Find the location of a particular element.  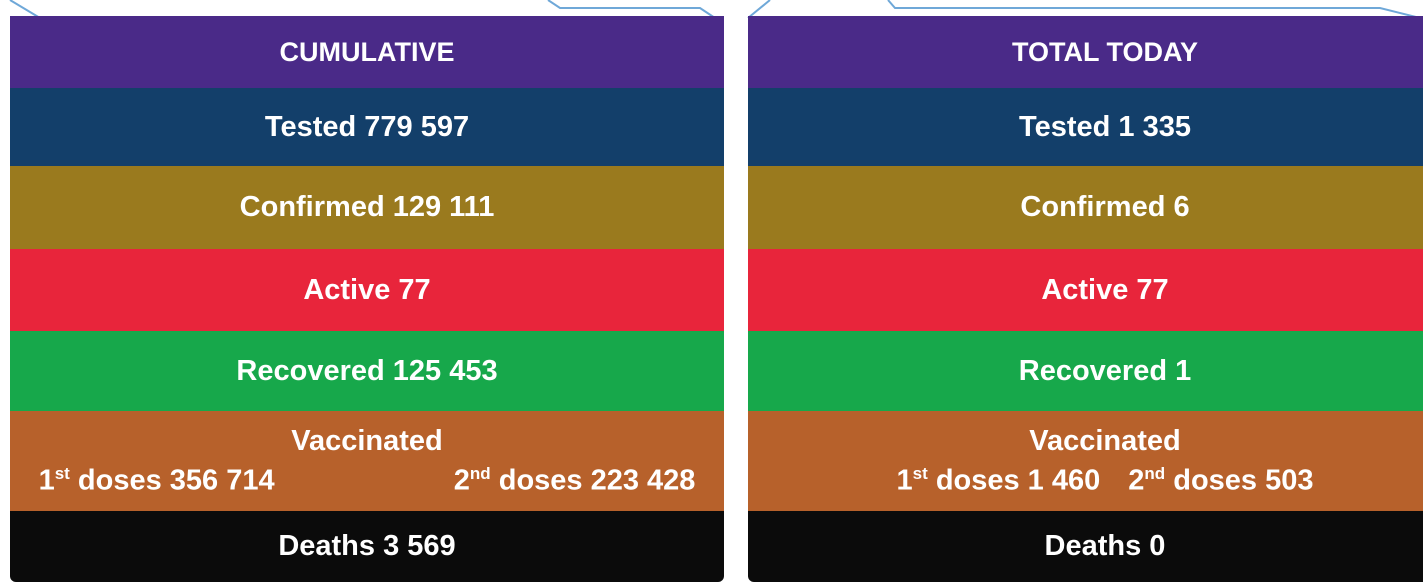

stat-row: Recovered 1 is located at coordinates (1085, 371).